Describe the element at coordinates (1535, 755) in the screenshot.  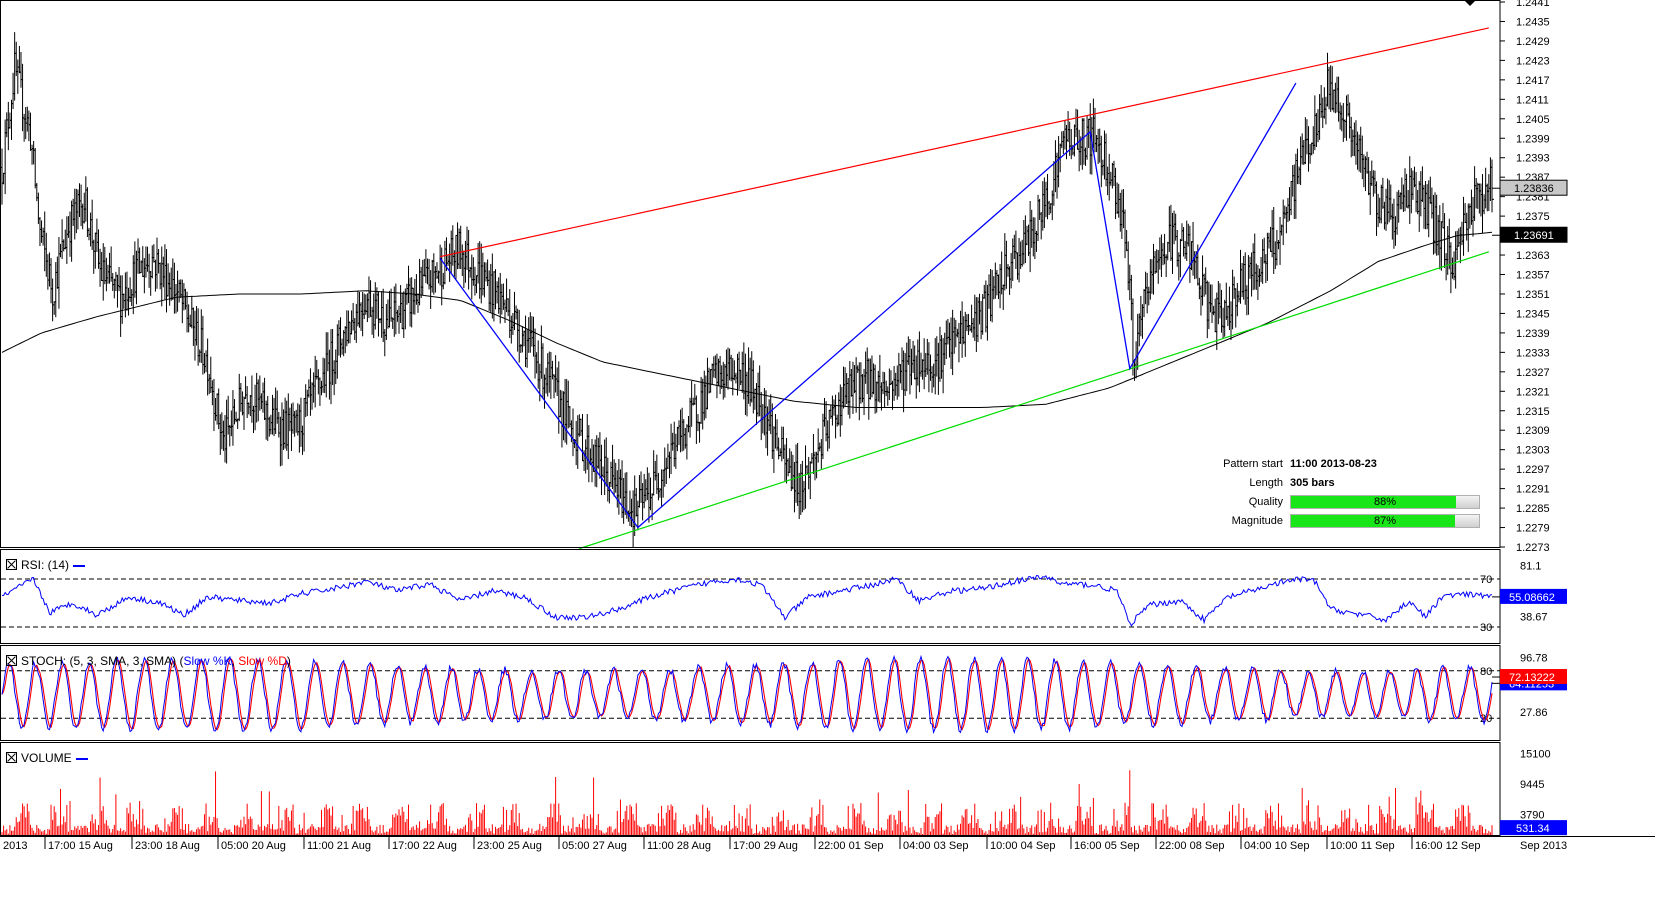
I see `volume-tick-label: 15100` at that location.